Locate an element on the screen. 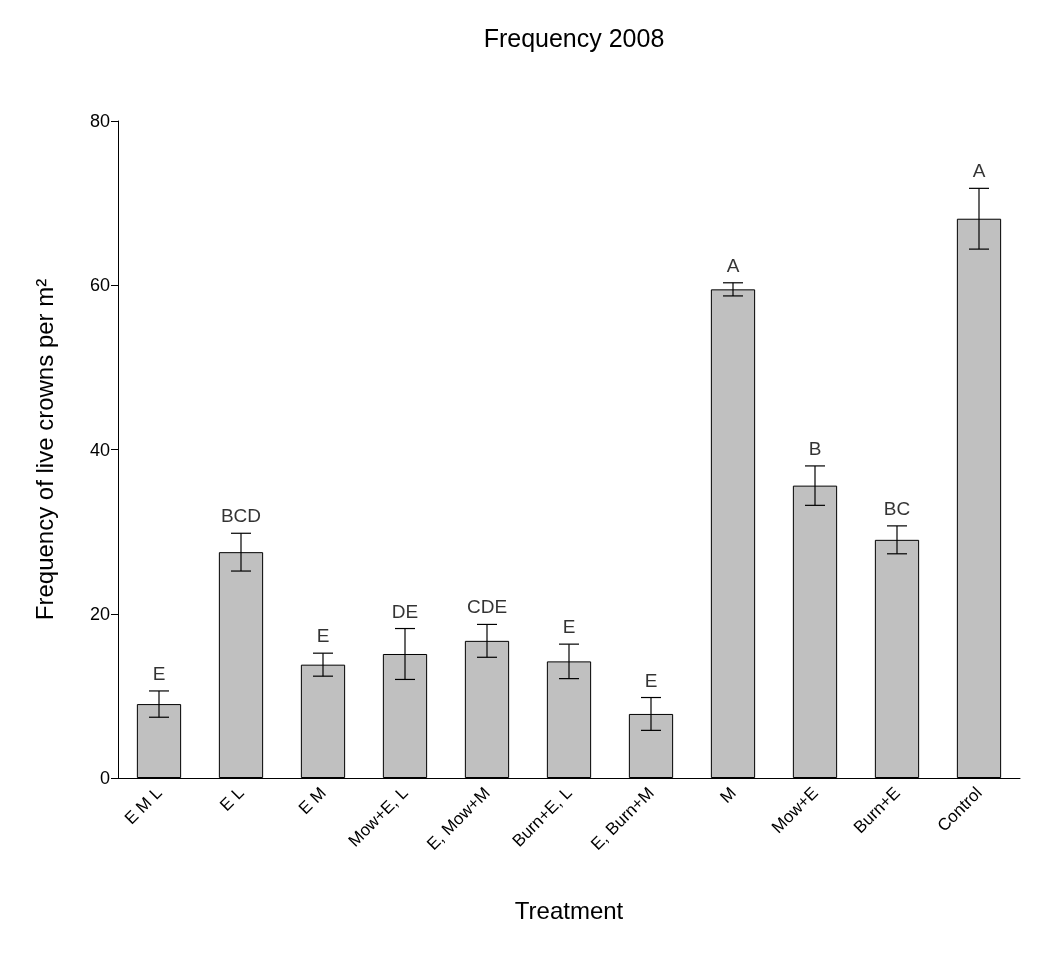 The width and height of the screenshot is (1050, 964). x-tick-label: E M is located at coordinates (312, 801).